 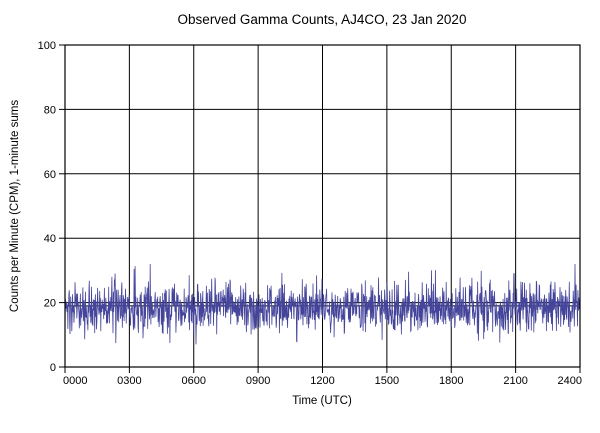 What do you see at coordinates (322, 401) in the screenshot?
I see `x-axis-label: Time (UTC)` at bounding box center [322, 401].